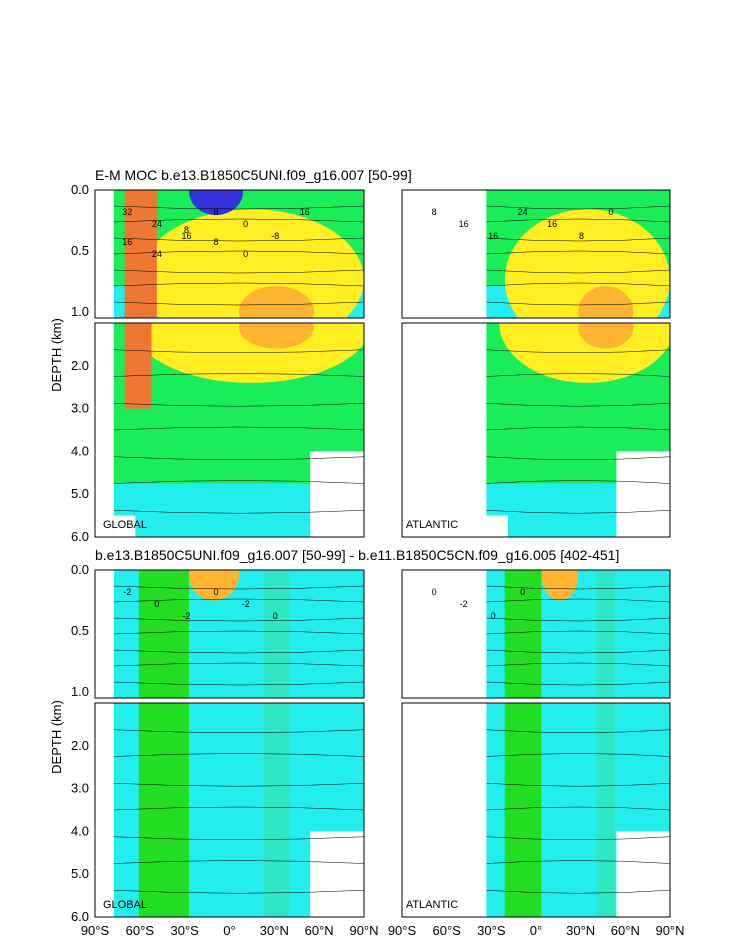 The width and height of the screenshot is (733, 945). What do you see at coordinates (80, 450) in the screenshot?
I see `y-tick-label: 4.0` at bounding box center [80, 450].